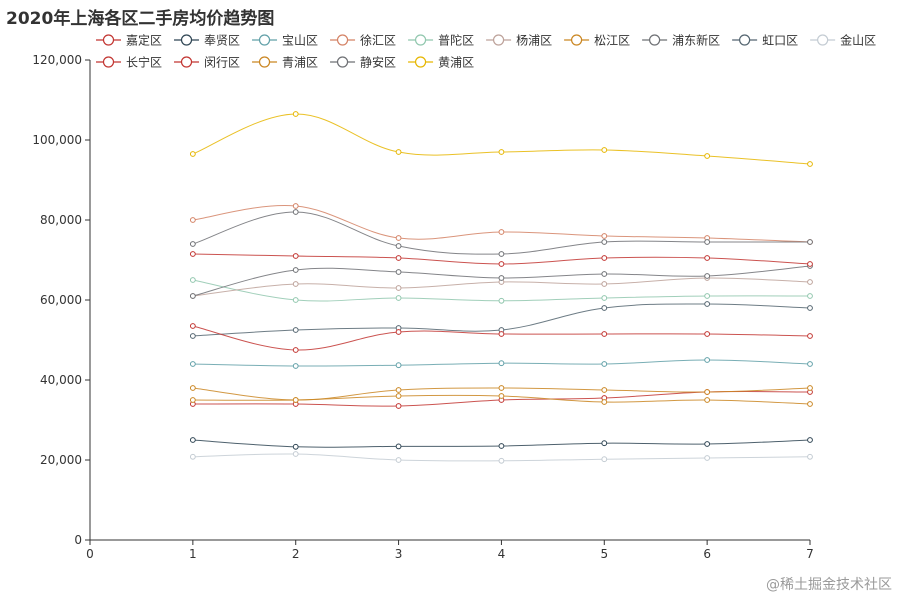 Image resolution: width=900 pixels, height=600 pixels. Describe the element at coordinates (222, 62) in the screenshot. I see `legend-label: 闵行区` at that location.